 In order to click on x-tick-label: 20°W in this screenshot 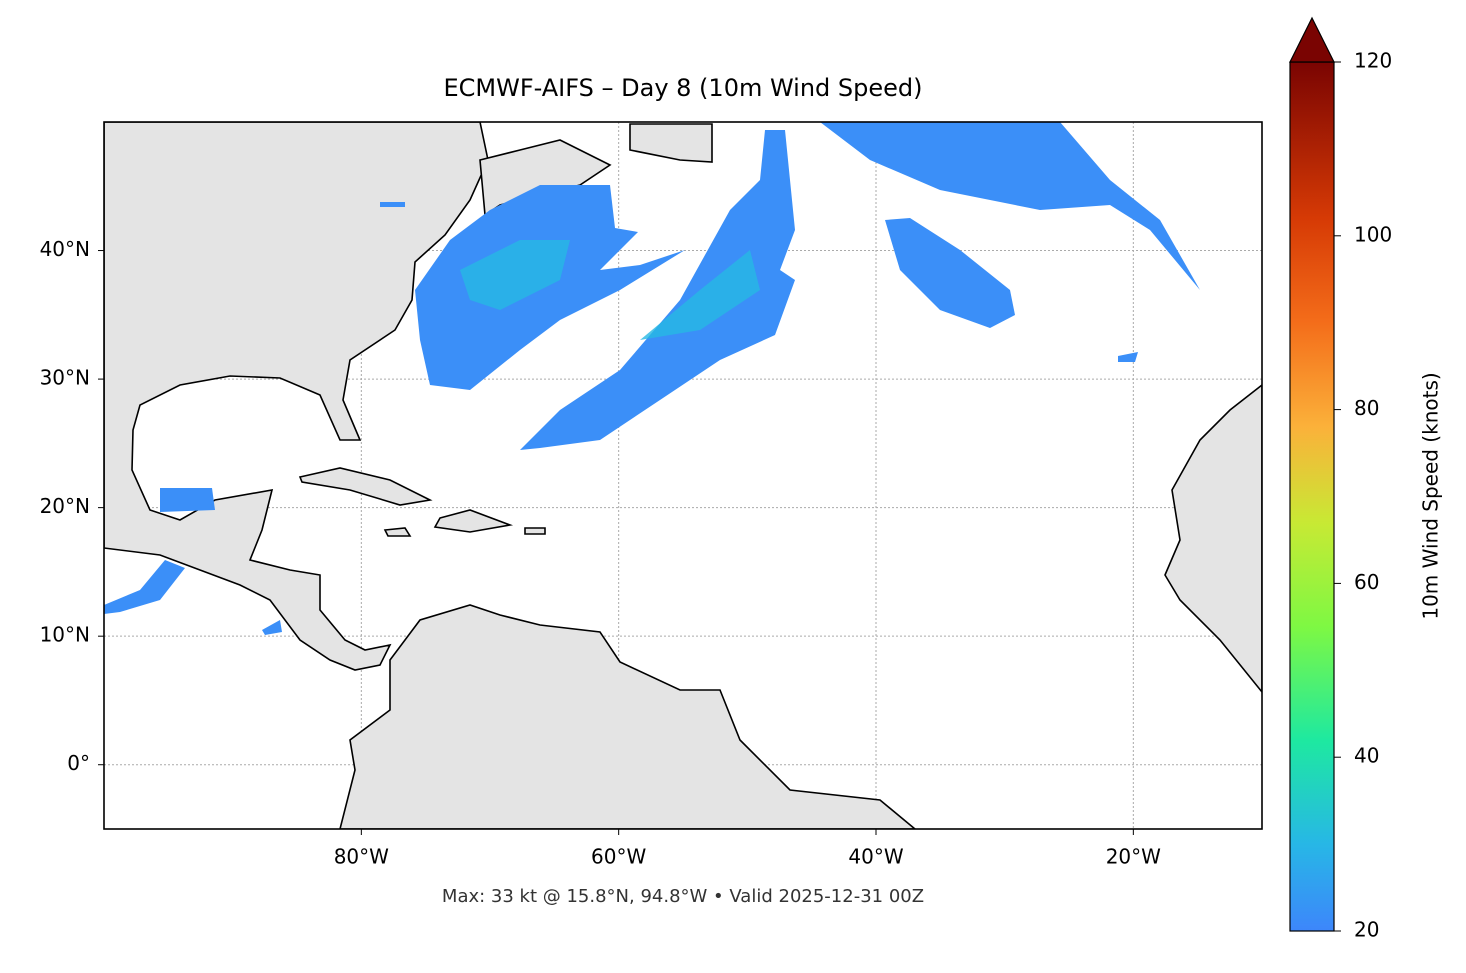, I will do `click(1133, 857)`.